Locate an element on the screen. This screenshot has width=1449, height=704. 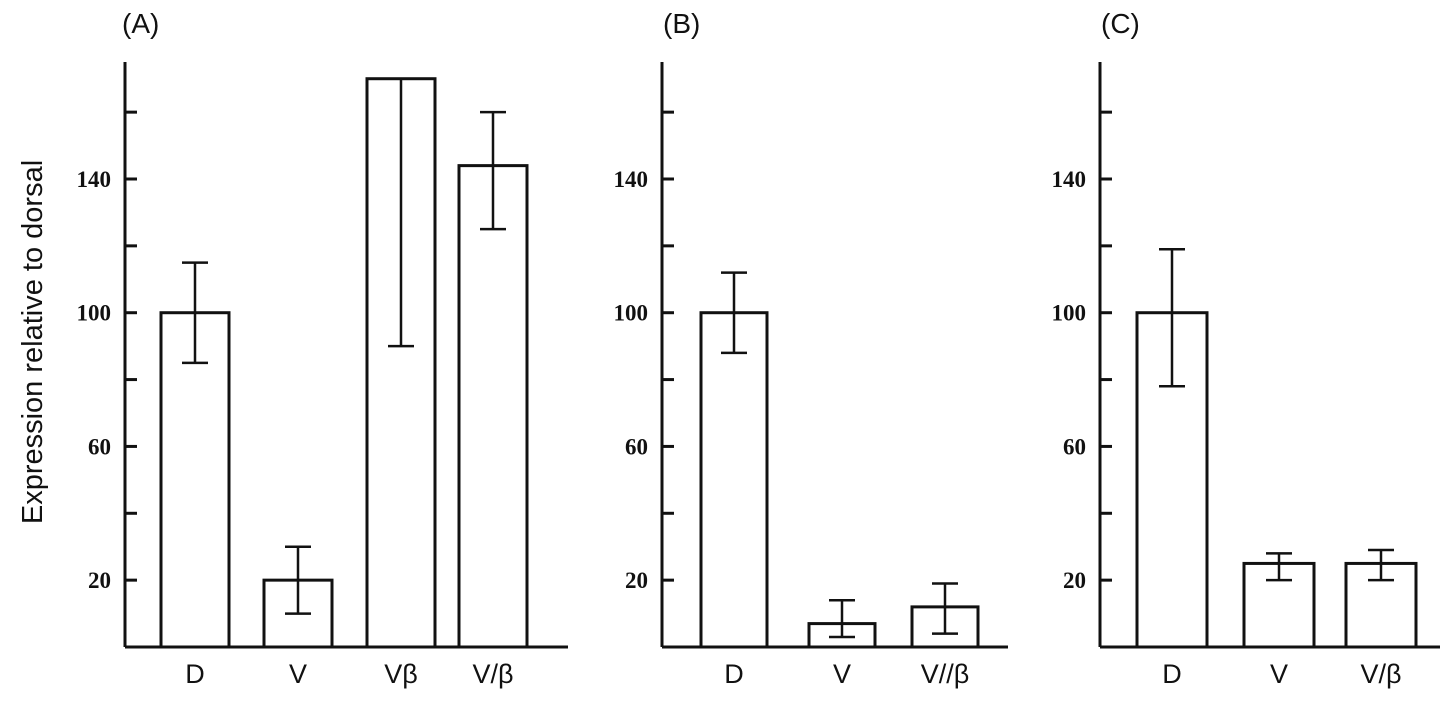
category-label: V//β is located at coordinates (945, 674).